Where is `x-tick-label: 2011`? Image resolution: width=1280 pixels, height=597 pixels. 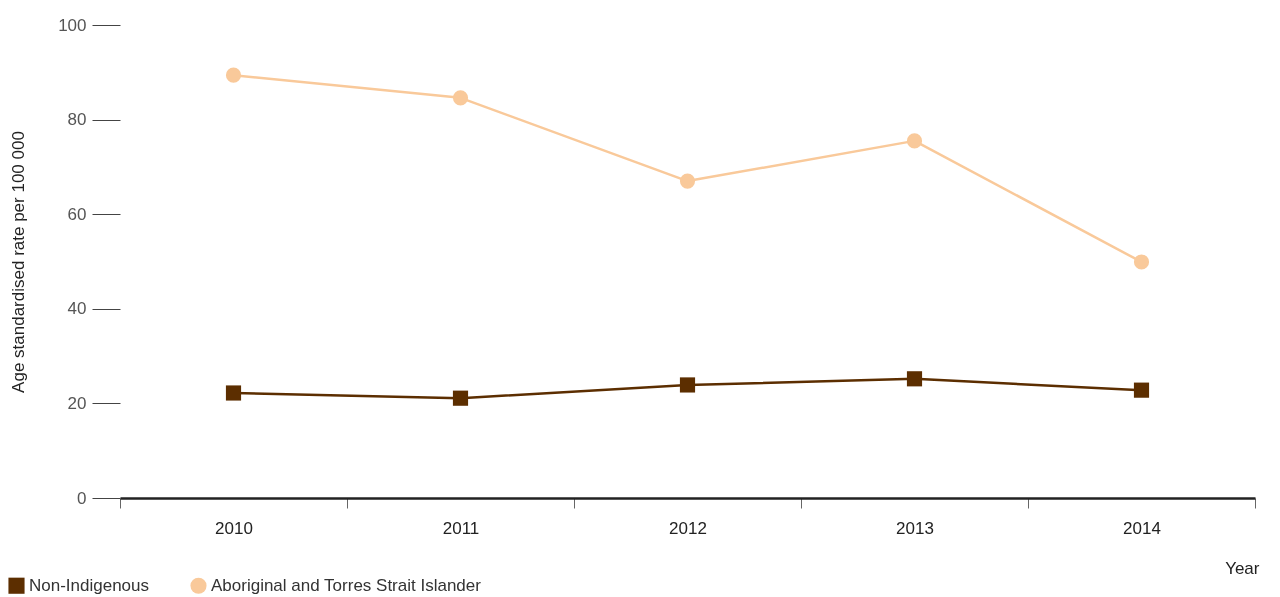 x-tick-label: 2011 is located at coordinates (461, 528).